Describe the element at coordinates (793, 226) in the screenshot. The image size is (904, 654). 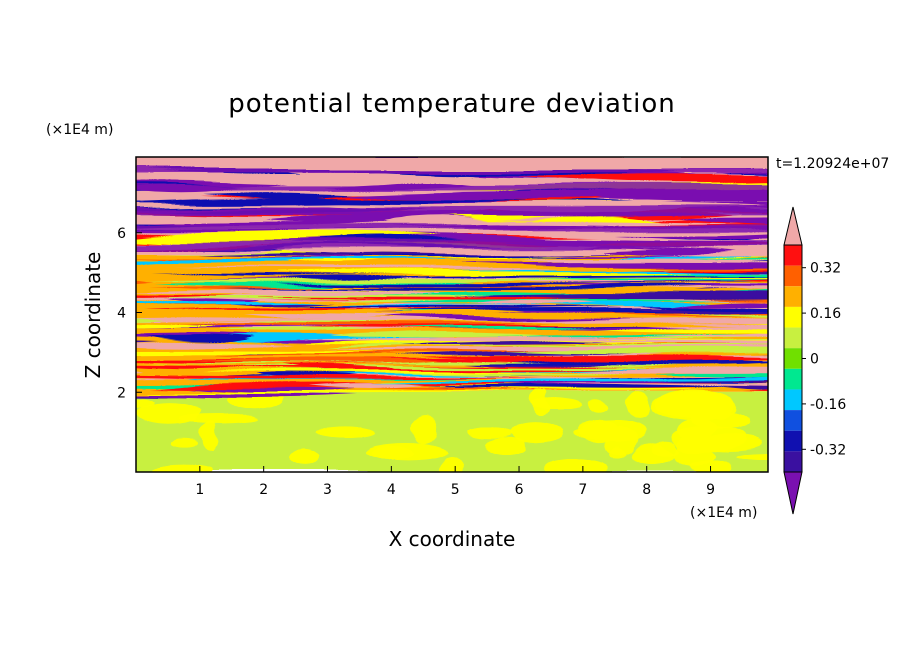
I see `colorbar-extend-max` at that location.